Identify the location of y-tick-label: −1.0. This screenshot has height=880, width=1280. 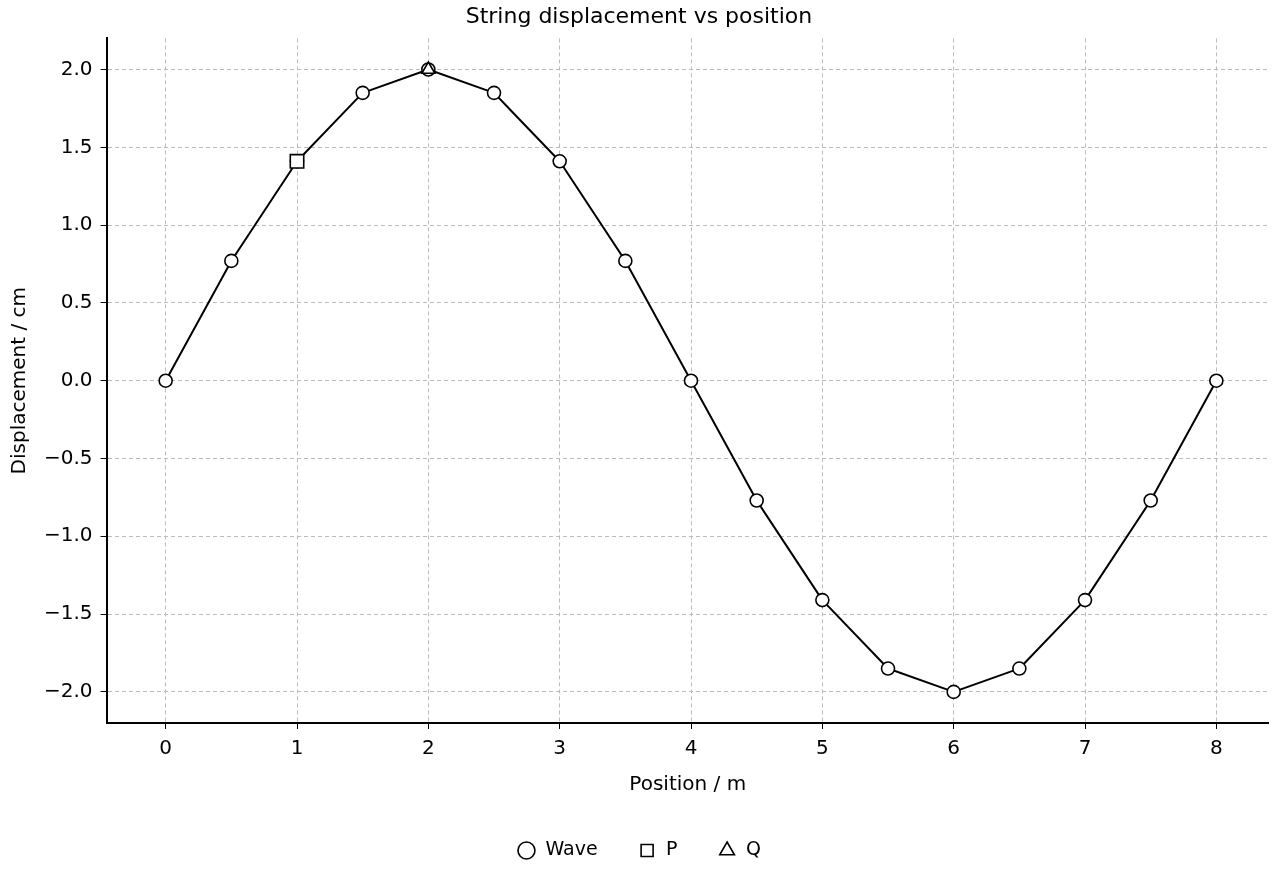
(68, 534).